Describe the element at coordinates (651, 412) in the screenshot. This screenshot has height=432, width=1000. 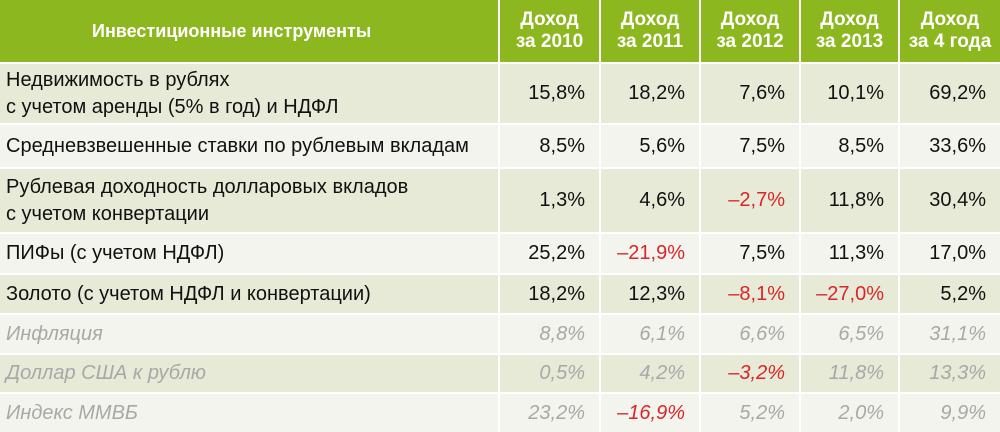
I see `value-cell: –16,9%` at that location.